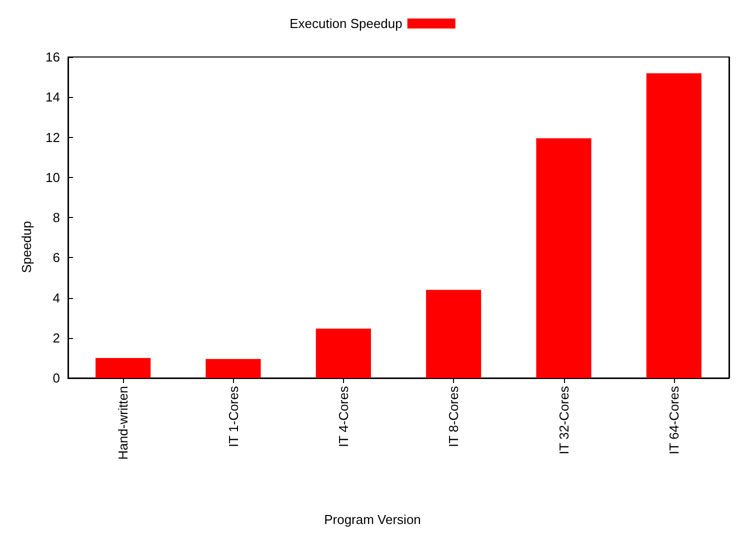  I want to click on y-tick-label: 12, so click(53, 137).